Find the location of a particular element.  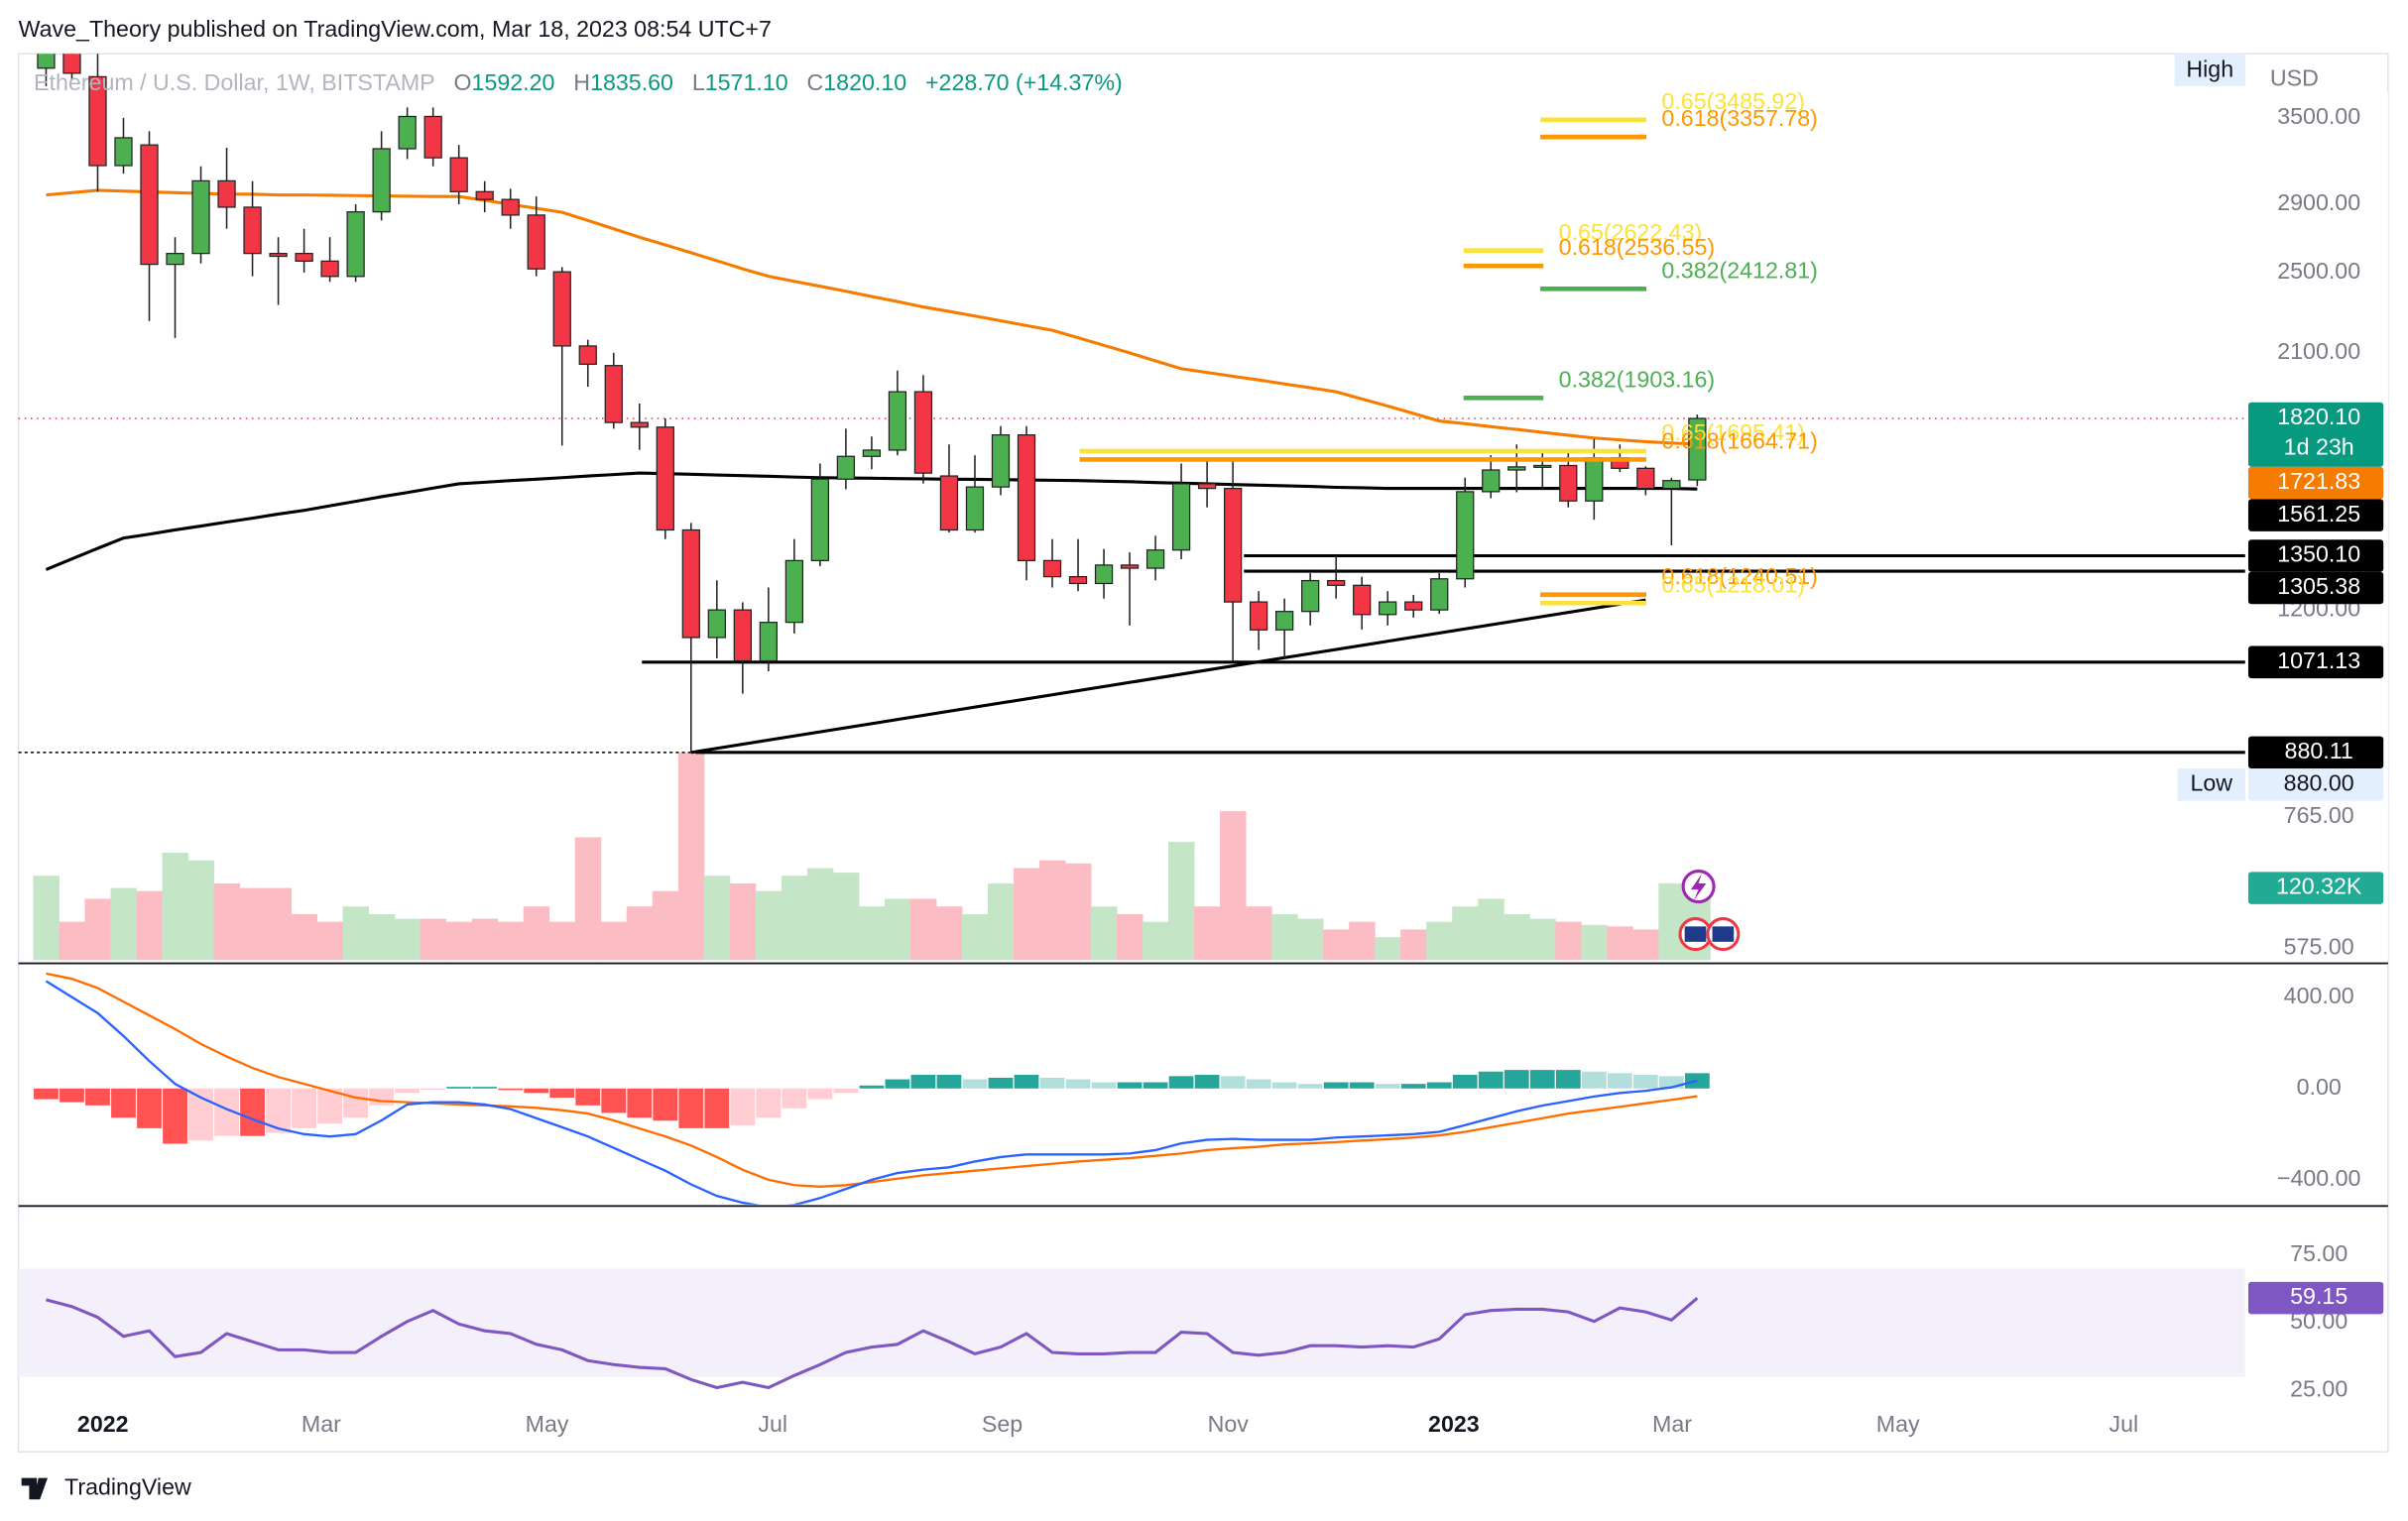

rsi-label: 59.15 is located at coordinates (2319, 1296).